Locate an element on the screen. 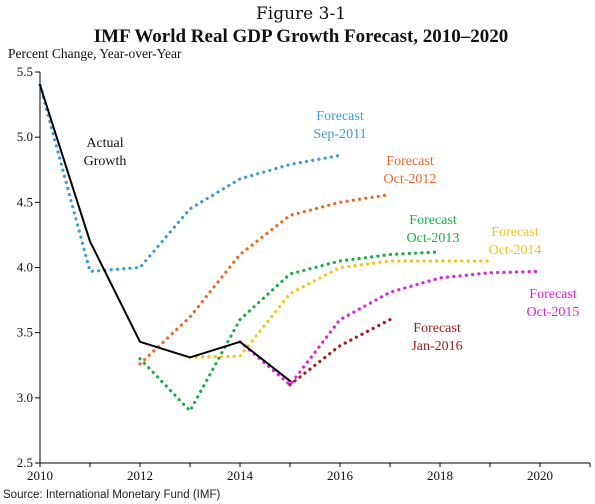 The image size is (595, 504). series-line-forecast-jan-2016 is located at coordinates (340, 352).